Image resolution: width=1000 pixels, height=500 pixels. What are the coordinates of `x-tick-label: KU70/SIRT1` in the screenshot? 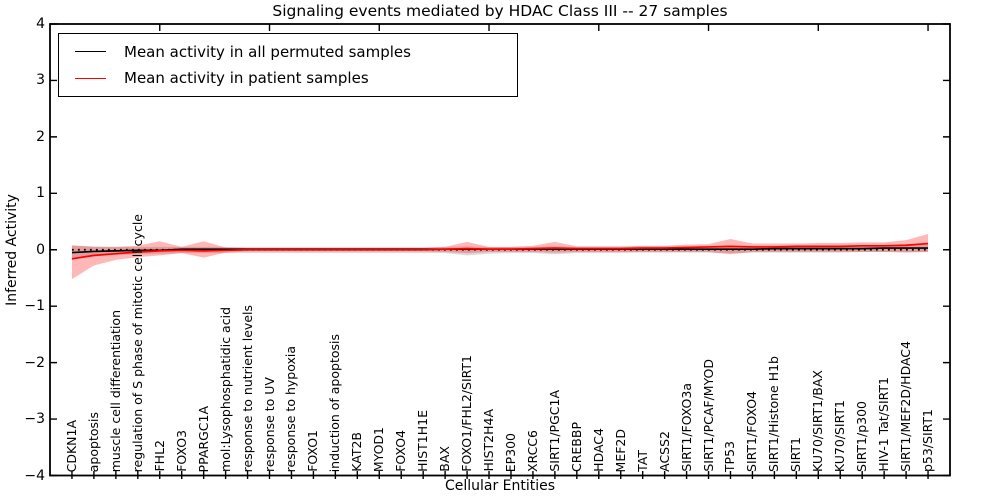 It's located at (840, 435).